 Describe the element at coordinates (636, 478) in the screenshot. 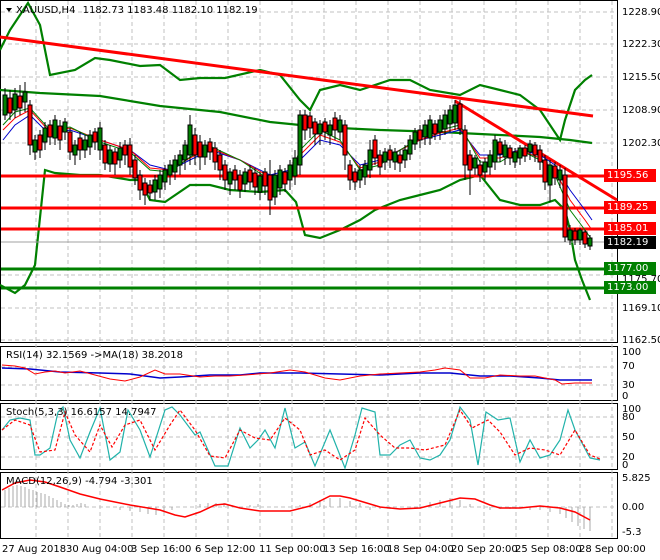

I see `macd-tick: 5.825` at that location.